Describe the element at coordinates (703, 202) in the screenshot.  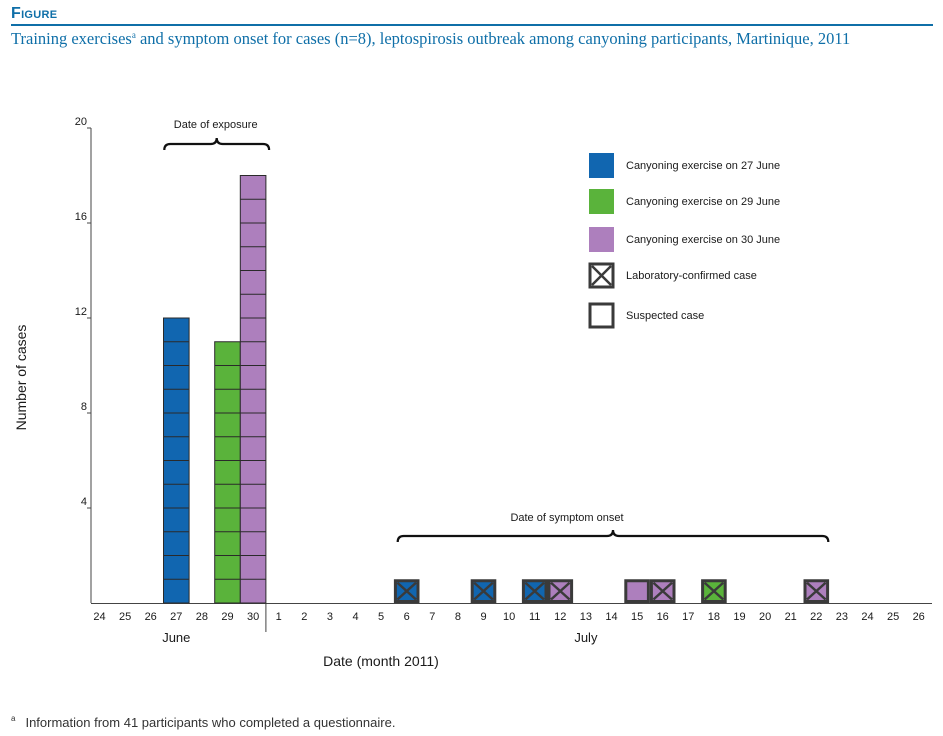
I see `legend-label: Canyoning exercise on 29 June` at that location.